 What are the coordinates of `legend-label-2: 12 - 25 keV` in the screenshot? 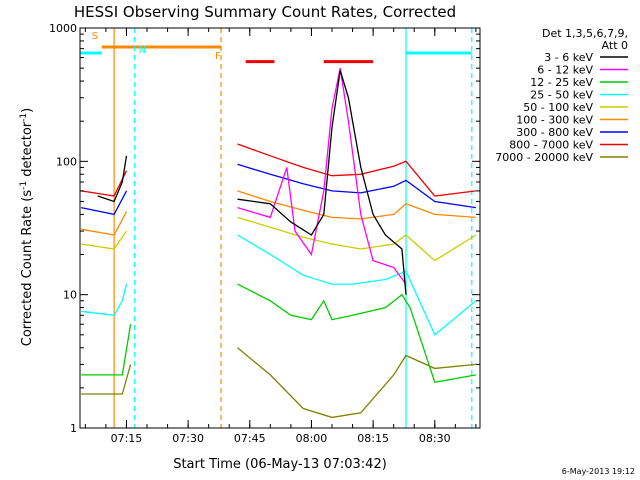 It's located at (561, 82).